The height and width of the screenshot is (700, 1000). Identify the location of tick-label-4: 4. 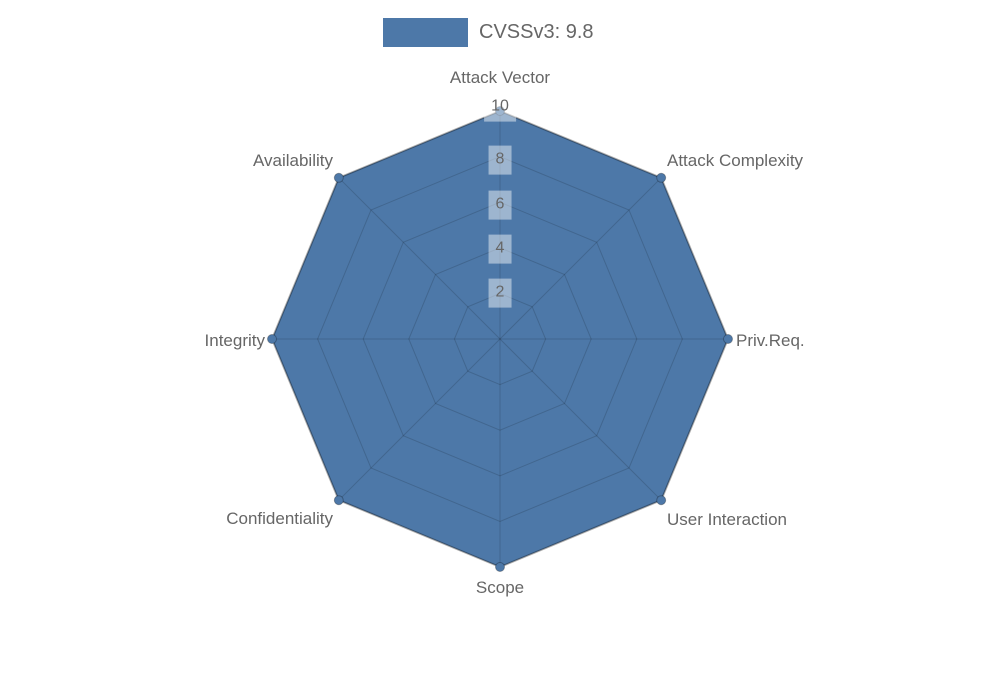
(500, 249).